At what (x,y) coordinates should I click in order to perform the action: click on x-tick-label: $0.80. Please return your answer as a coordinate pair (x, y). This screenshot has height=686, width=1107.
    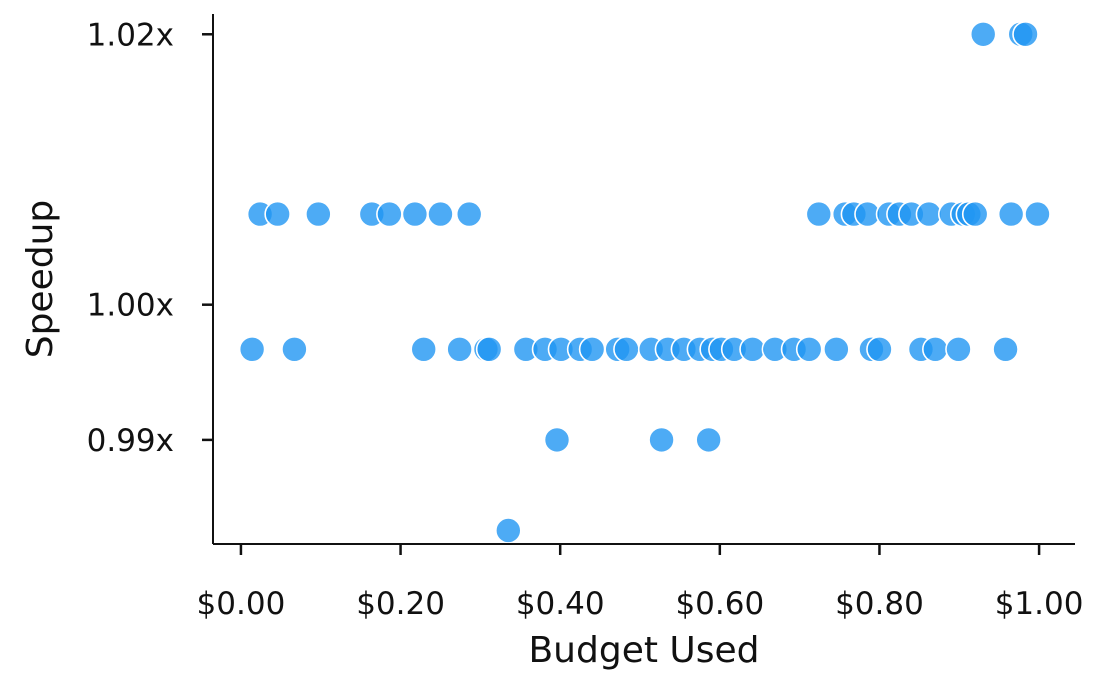
    Looking at the image, I should click on (879, 604).